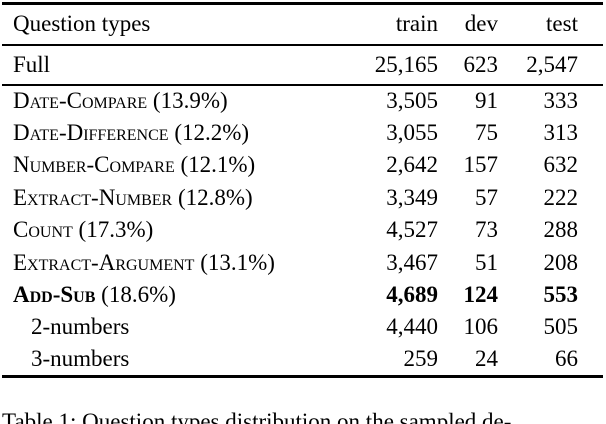 The width and height of the screenshot is (606, 424). What do you see at coordinates (552, 64) in the screenshot?
I see `full-test: 2,547` at bounding box center [552, 64].